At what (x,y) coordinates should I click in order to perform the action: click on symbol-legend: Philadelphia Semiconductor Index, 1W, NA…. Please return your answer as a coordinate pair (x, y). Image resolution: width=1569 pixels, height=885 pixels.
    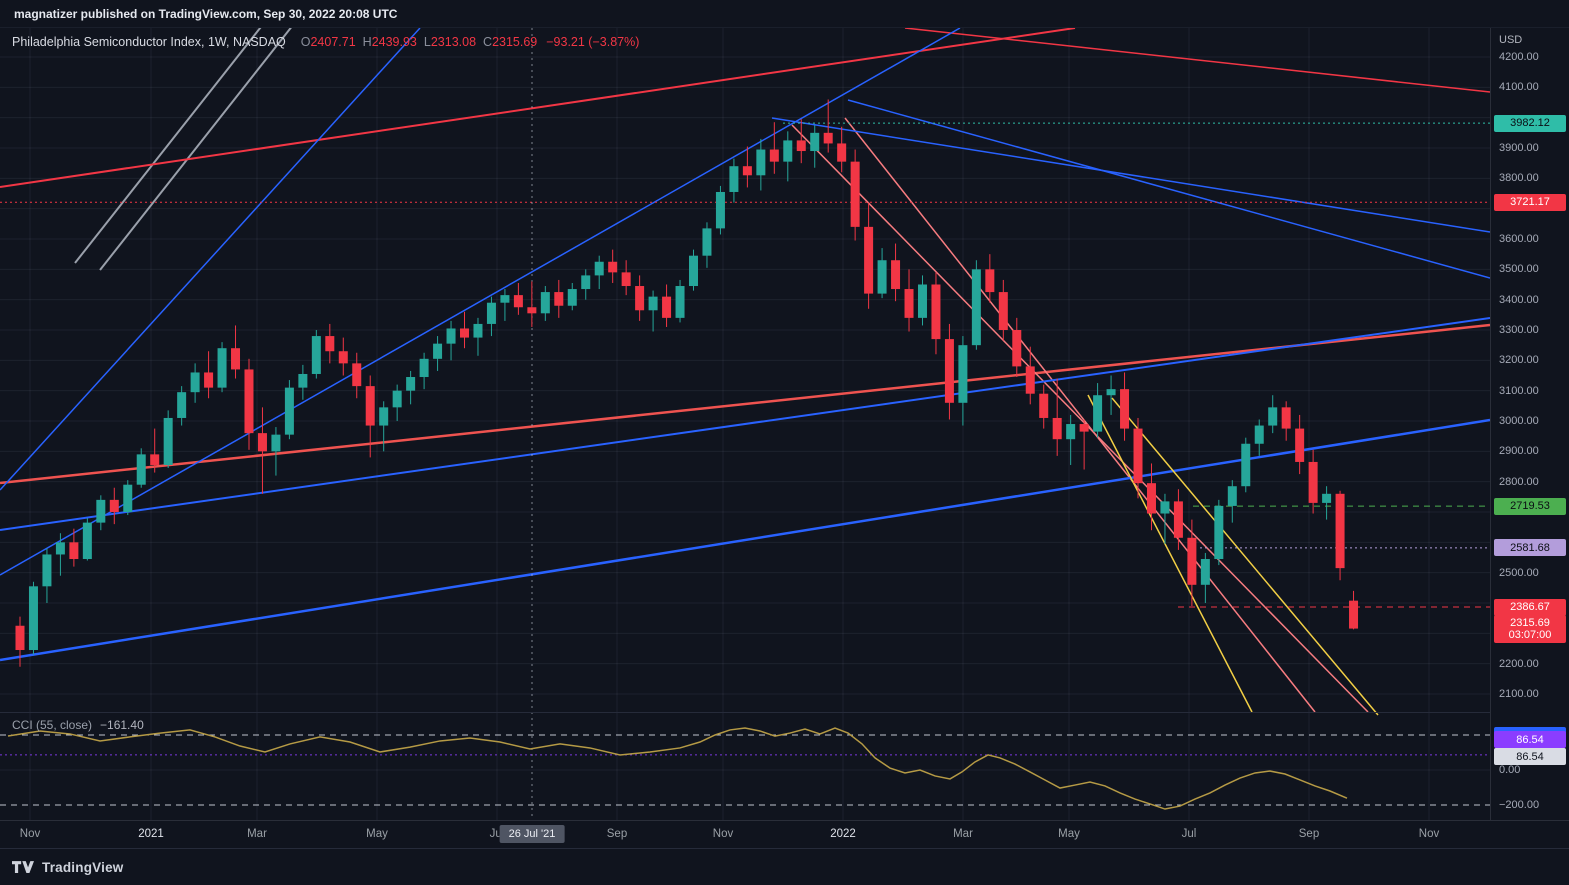
    Looking at the image, I should click on (325, 42).